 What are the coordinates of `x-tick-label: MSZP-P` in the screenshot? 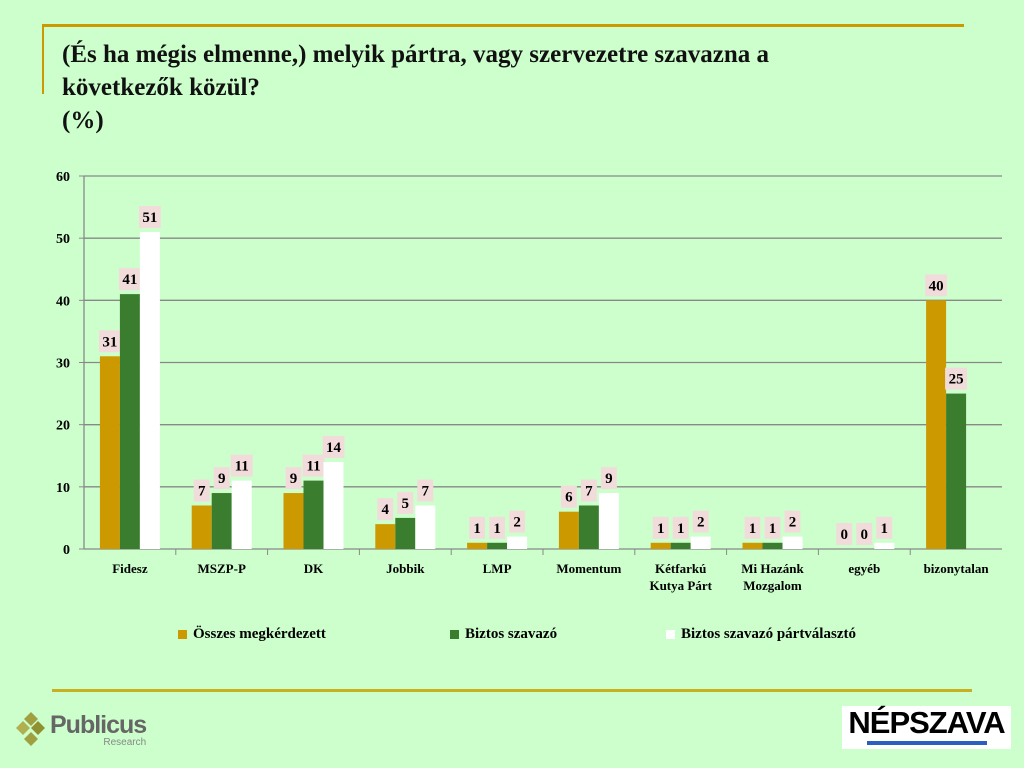 It's located at (222, 568).